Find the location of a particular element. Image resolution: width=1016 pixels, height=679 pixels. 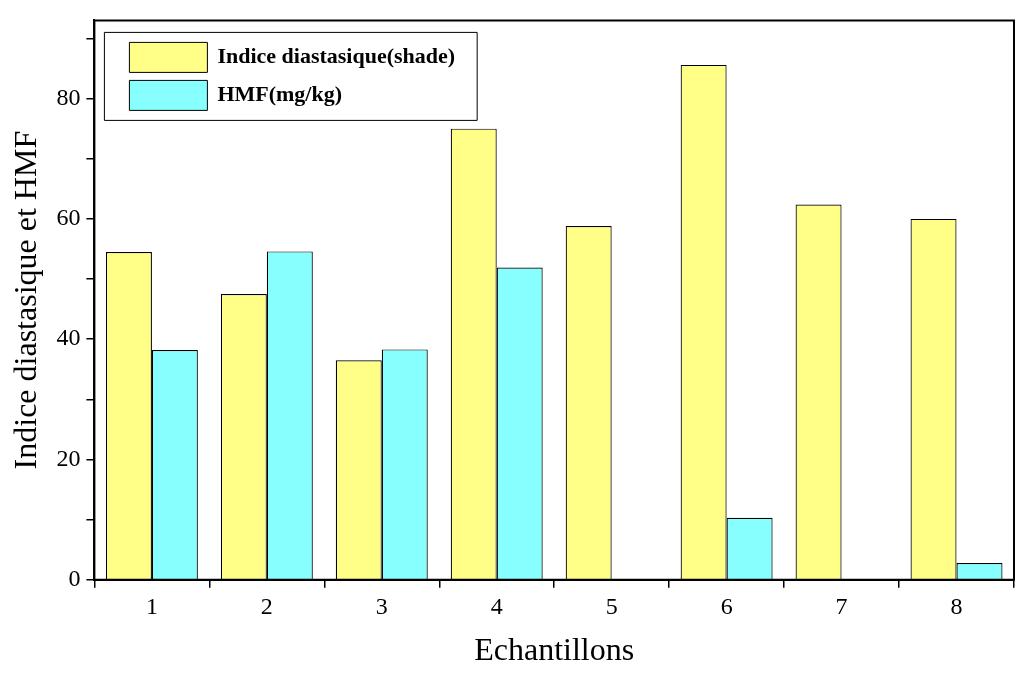

x-tick-label: 8 is located at coordinates (956, 606).